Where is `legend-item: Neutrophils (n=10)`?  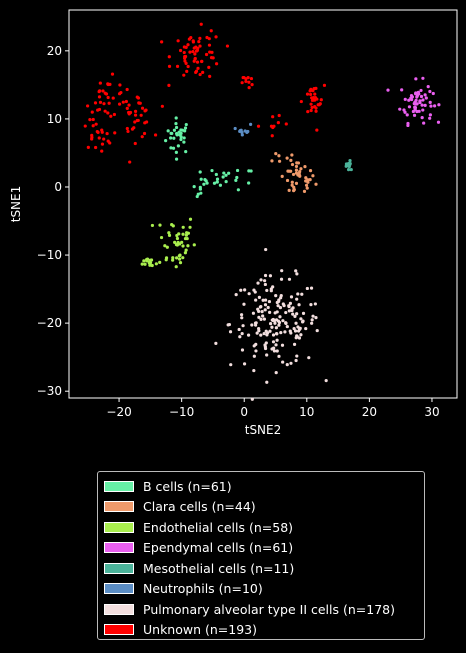
legend-item: Neutrophils (n=10) is located at coordinates (261, 589).